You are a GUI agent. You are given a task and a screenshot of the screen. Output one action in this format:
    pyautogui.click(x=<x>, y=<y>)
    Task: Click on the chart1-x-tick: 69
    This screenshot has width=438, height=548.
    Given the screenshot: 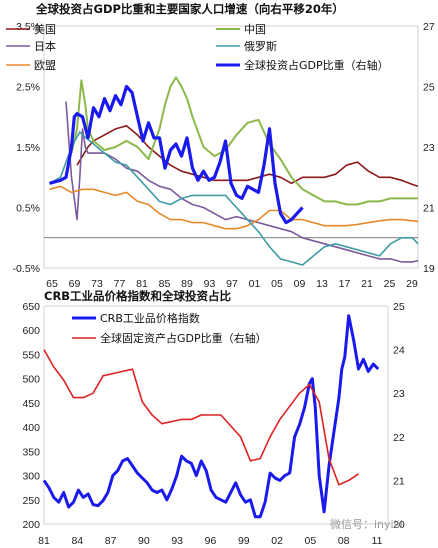 What is the action you would take?
    pyautogui.click(x=75, y=284)
    